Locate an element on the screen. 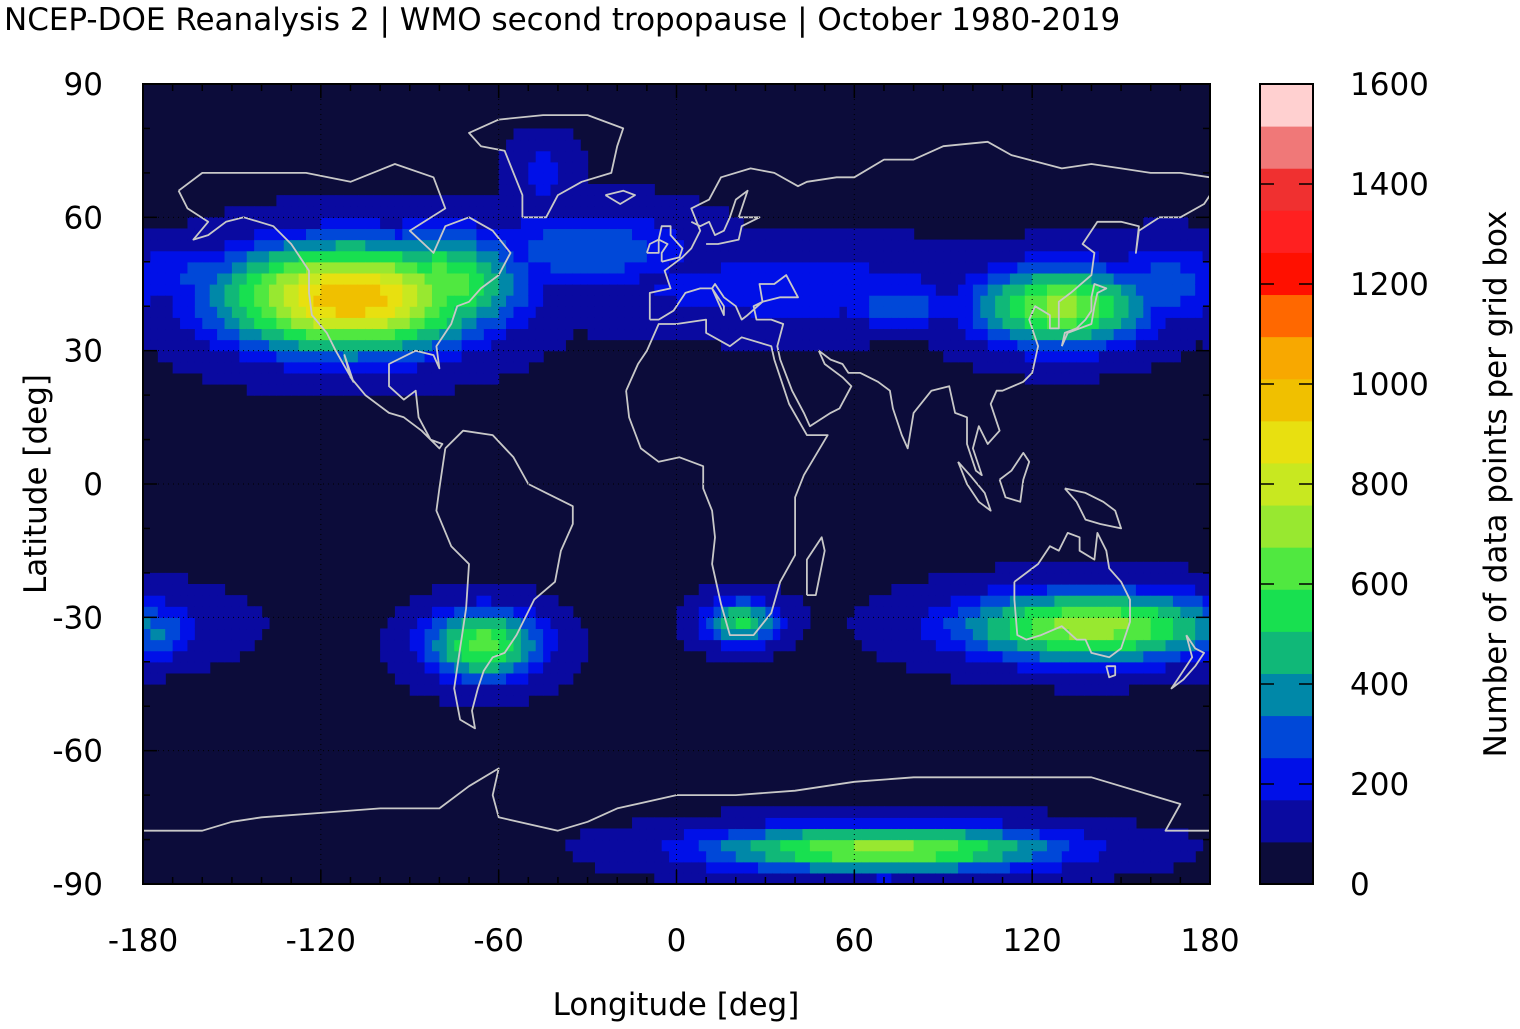 This screenshot has height=1029, width=1520. new-guinea-coast is located at coordinates (1093, 508).